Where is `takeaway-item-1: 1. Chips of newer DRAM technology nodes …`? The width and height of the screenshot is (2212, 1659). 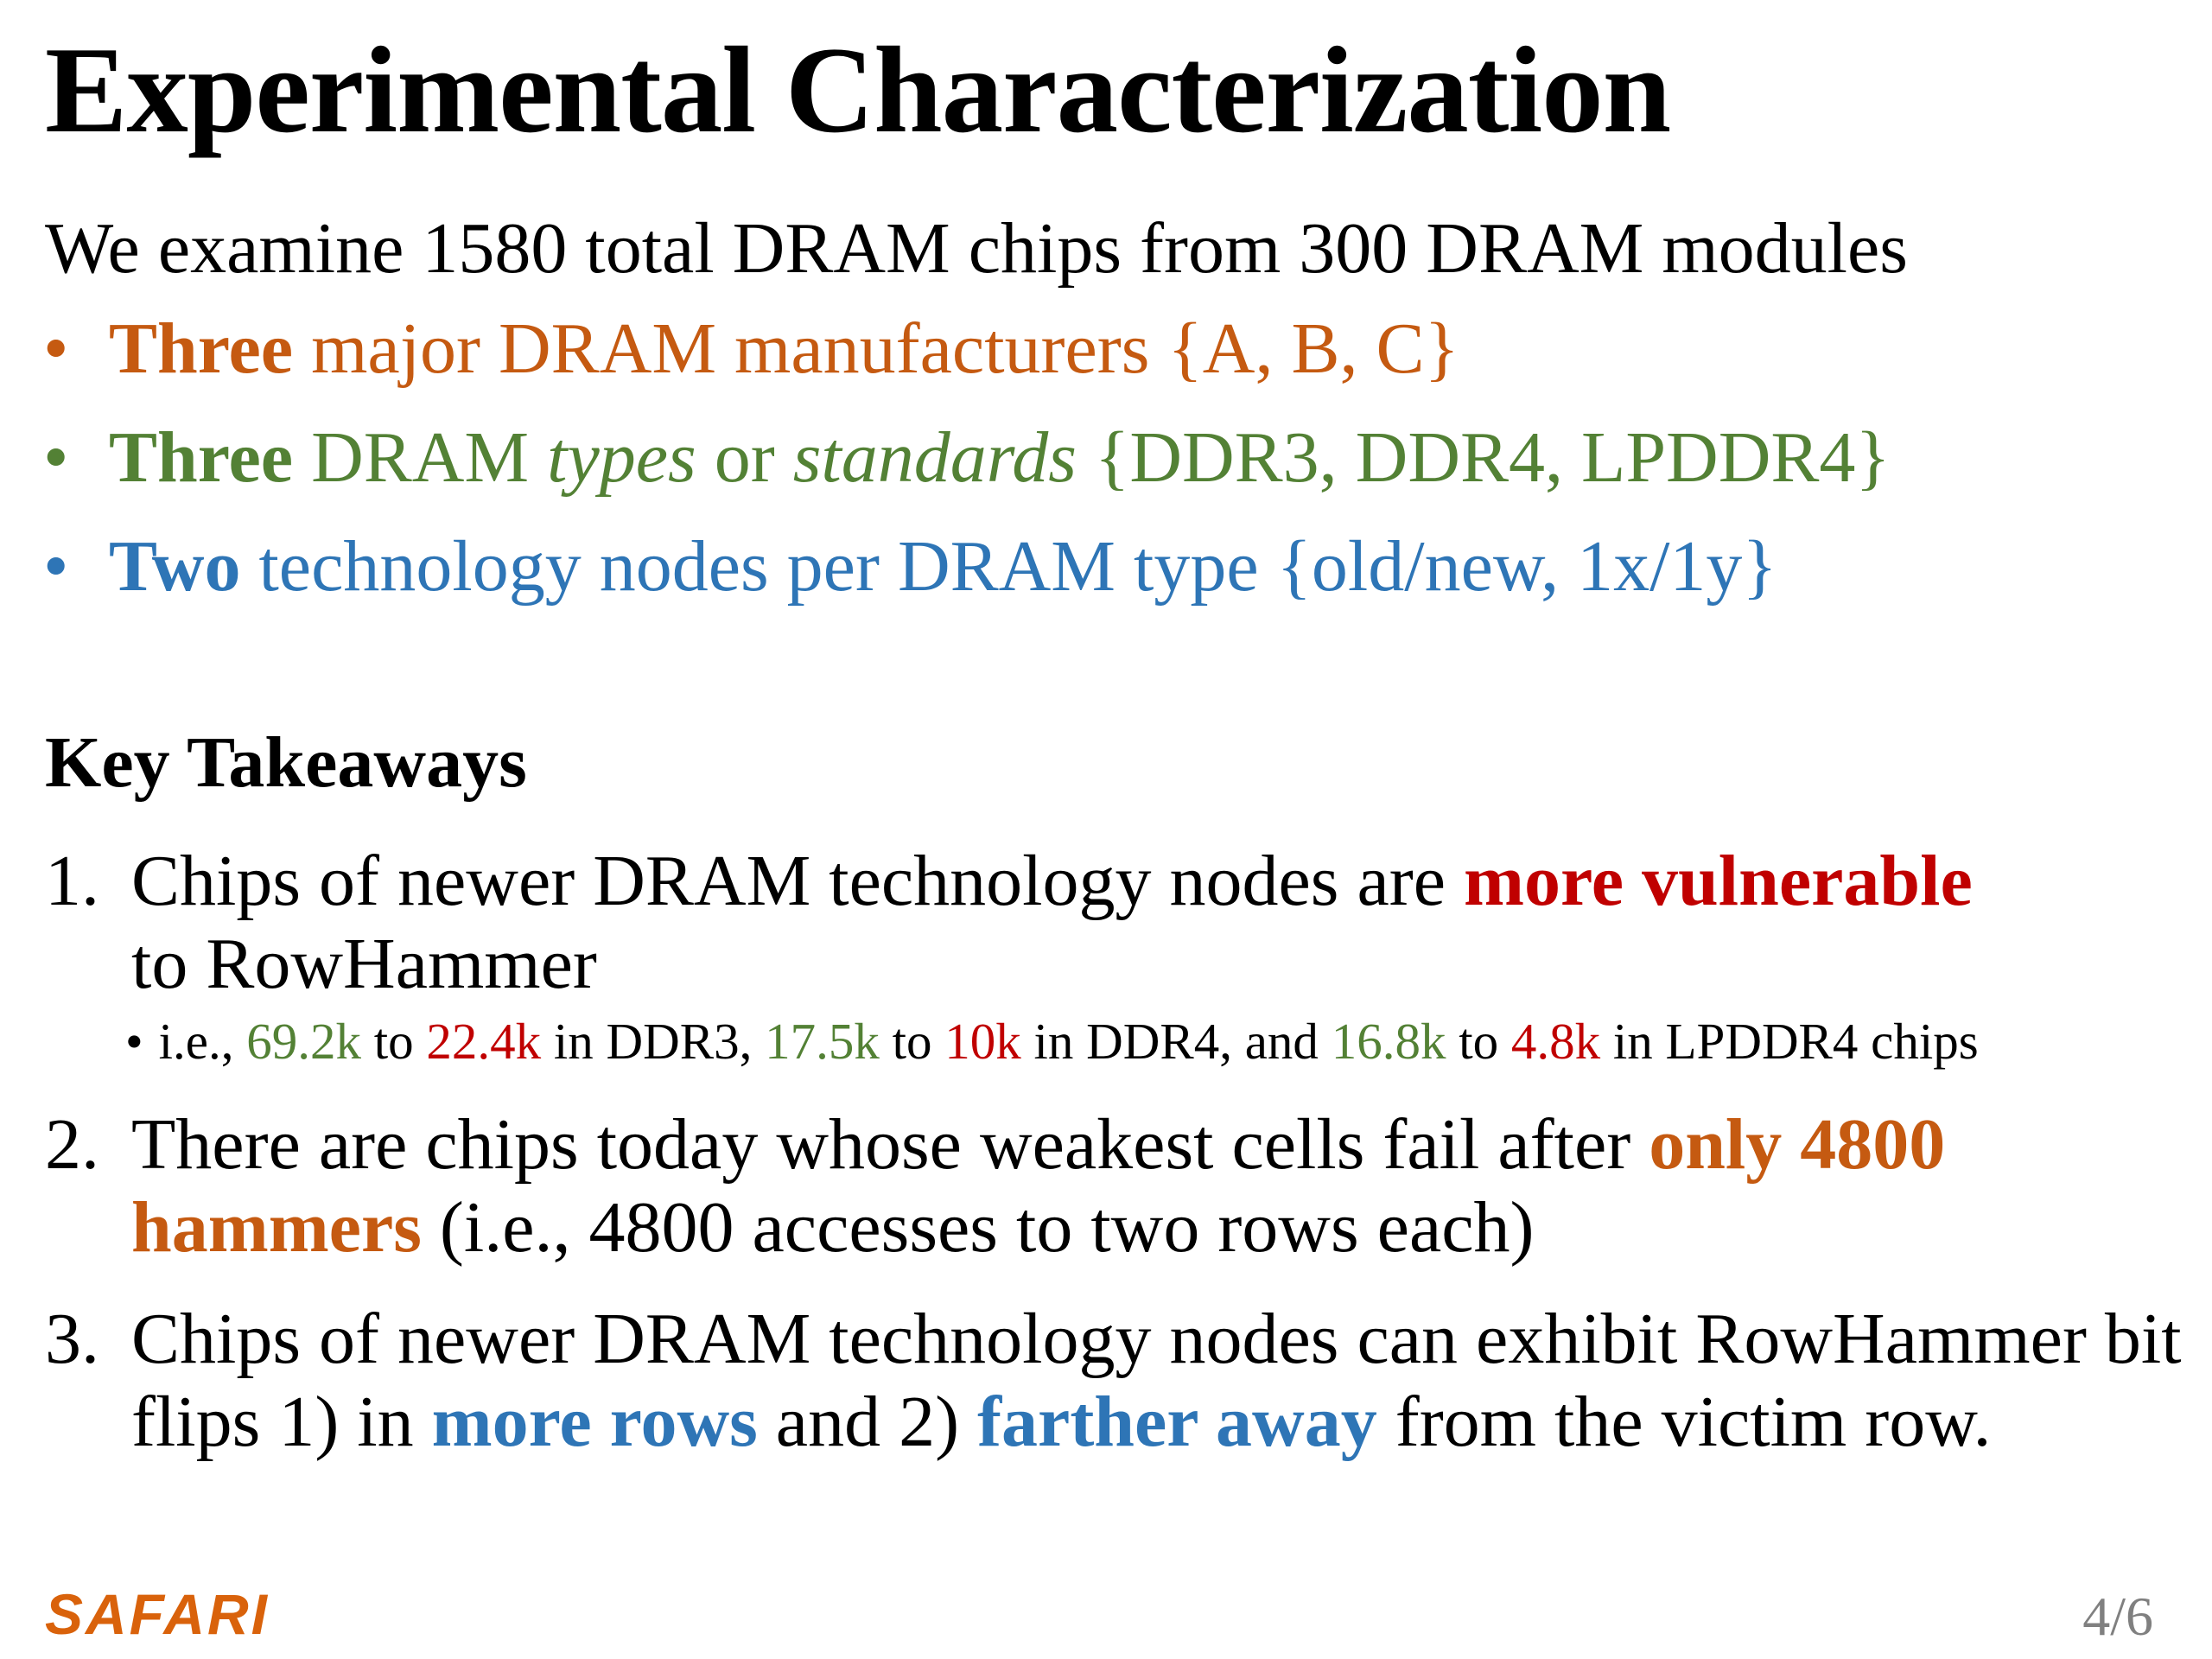
takeaway-item-1: 1. Chips of newer DRAM technology nodes … is located at coordinates (1125, 923).